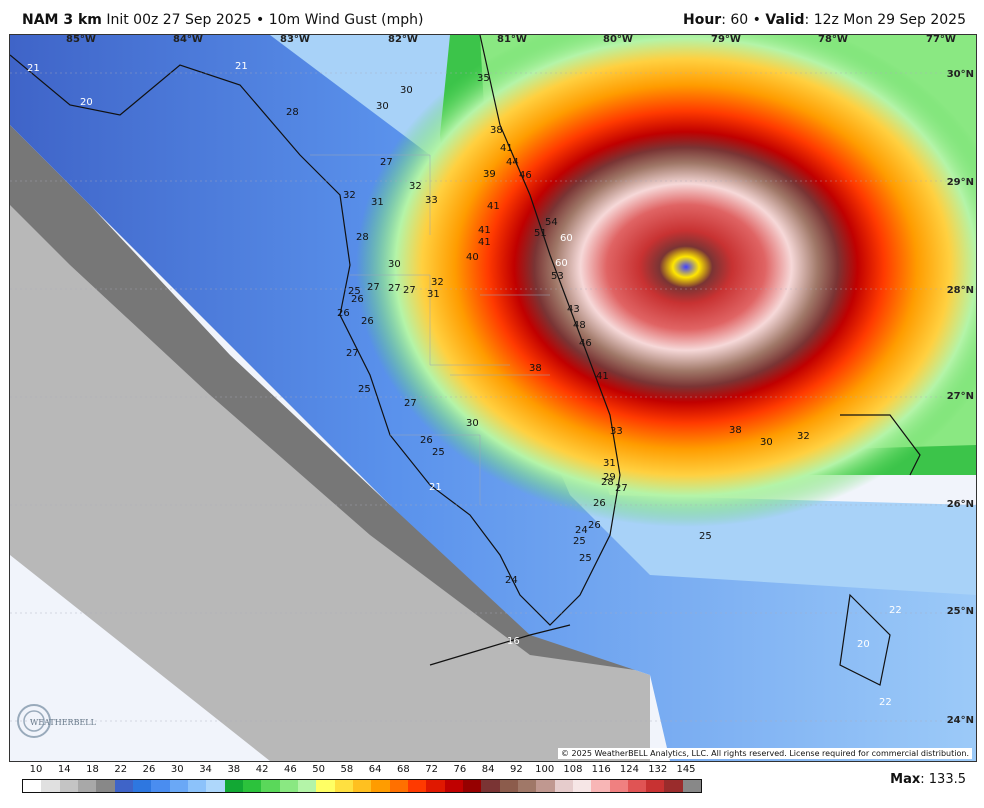 This screenshot has height=808, width=984. What do you see at coordinates (64, 769) in the screenshot?
I see `legend-label: 14` at bounding box center [64, 769].